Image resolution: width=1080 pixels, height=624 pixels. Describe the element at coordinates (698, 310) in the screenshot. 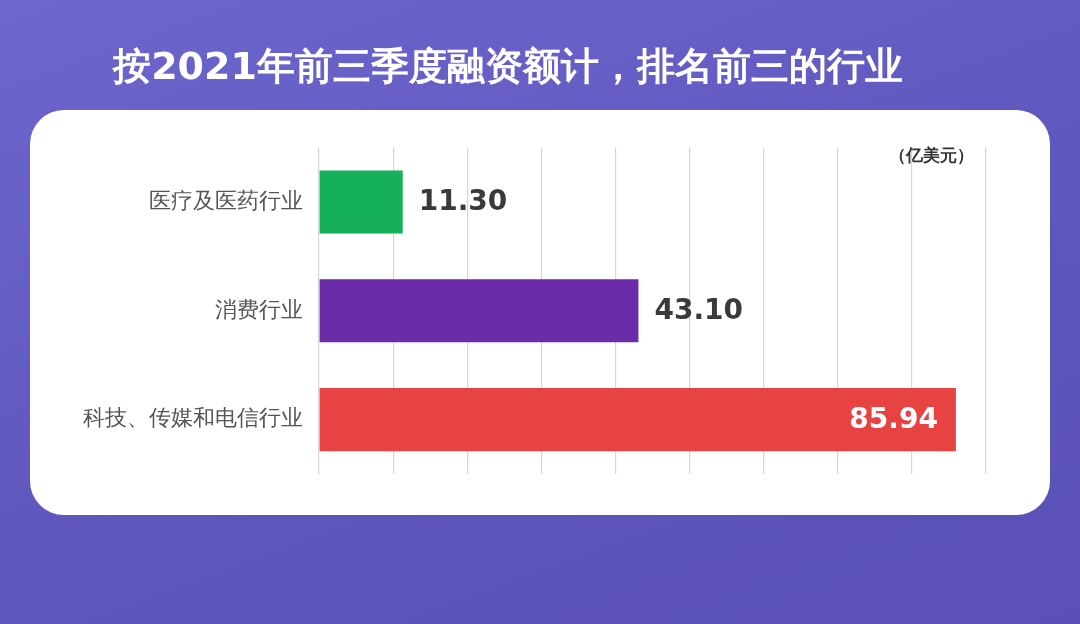

I see `data-label: 43.10` at that location.